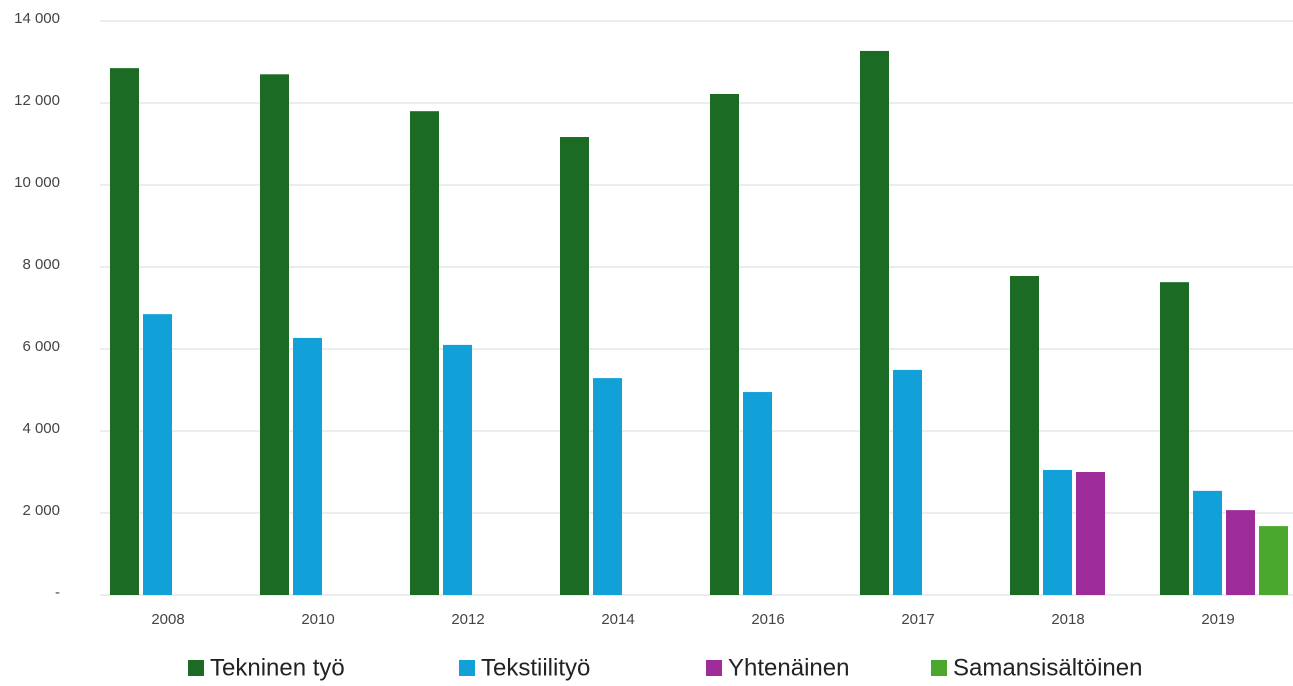 This screenshot has width=1293, height=686. Describe the element at coordinates (167, 619) in the screenshot. I see `x-tick-label: 2008` at that location.